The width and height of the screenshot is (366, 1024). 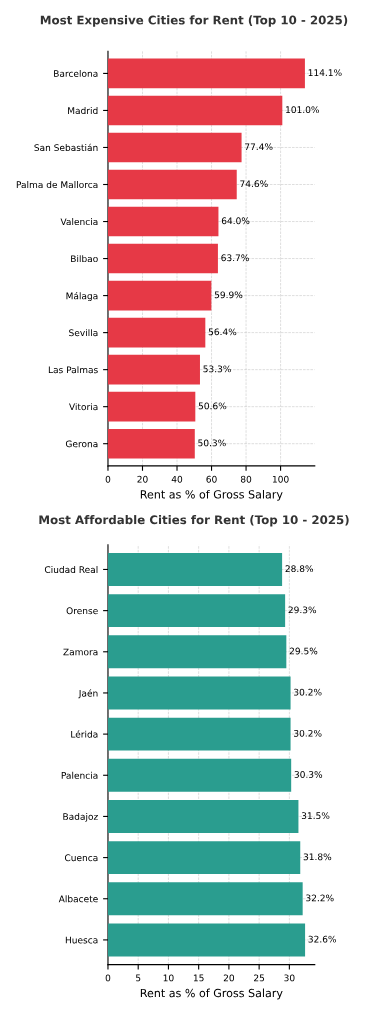 What do you see at coordinates (211, 479) in the screenshot?
I see `x-tick-label: 60` at bounding box center [211, 479].